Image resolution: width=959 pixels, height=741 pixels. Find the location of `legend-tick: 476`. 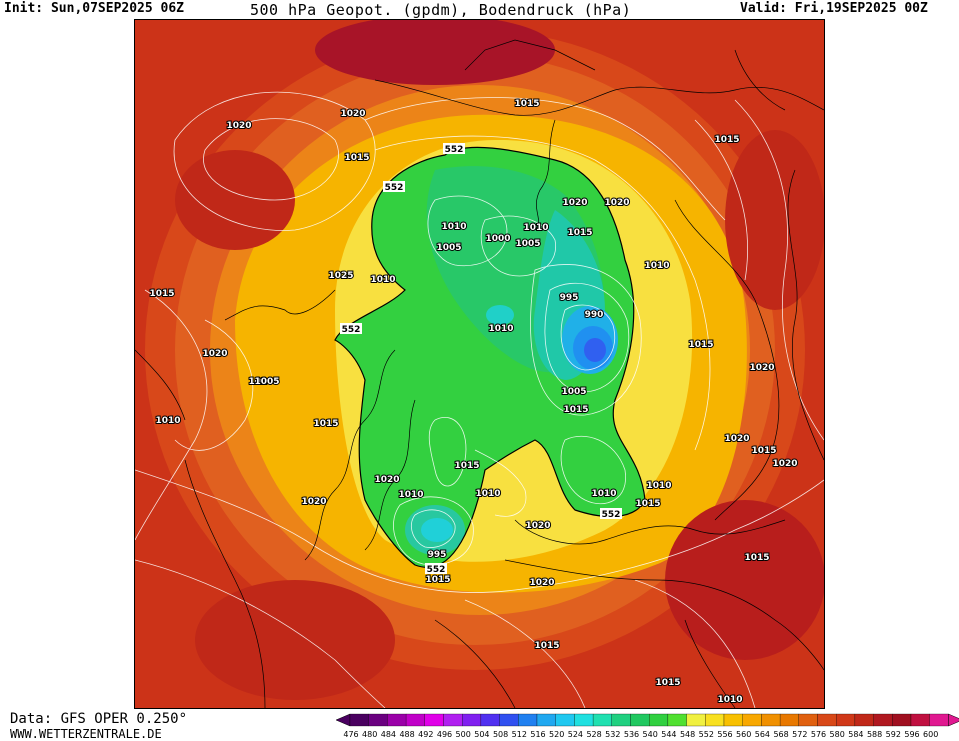

legend-tick: 476 is located at coordinates (350, 734).